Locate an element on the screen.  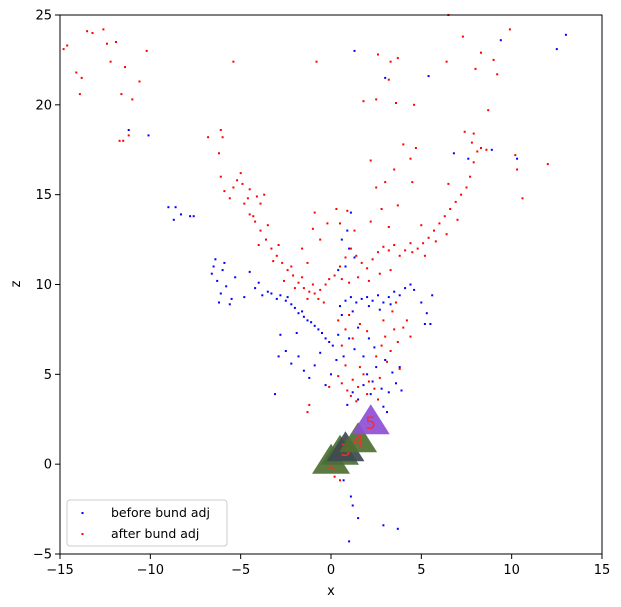
x-tick-label: −5 is located at coordinates (240, 570).